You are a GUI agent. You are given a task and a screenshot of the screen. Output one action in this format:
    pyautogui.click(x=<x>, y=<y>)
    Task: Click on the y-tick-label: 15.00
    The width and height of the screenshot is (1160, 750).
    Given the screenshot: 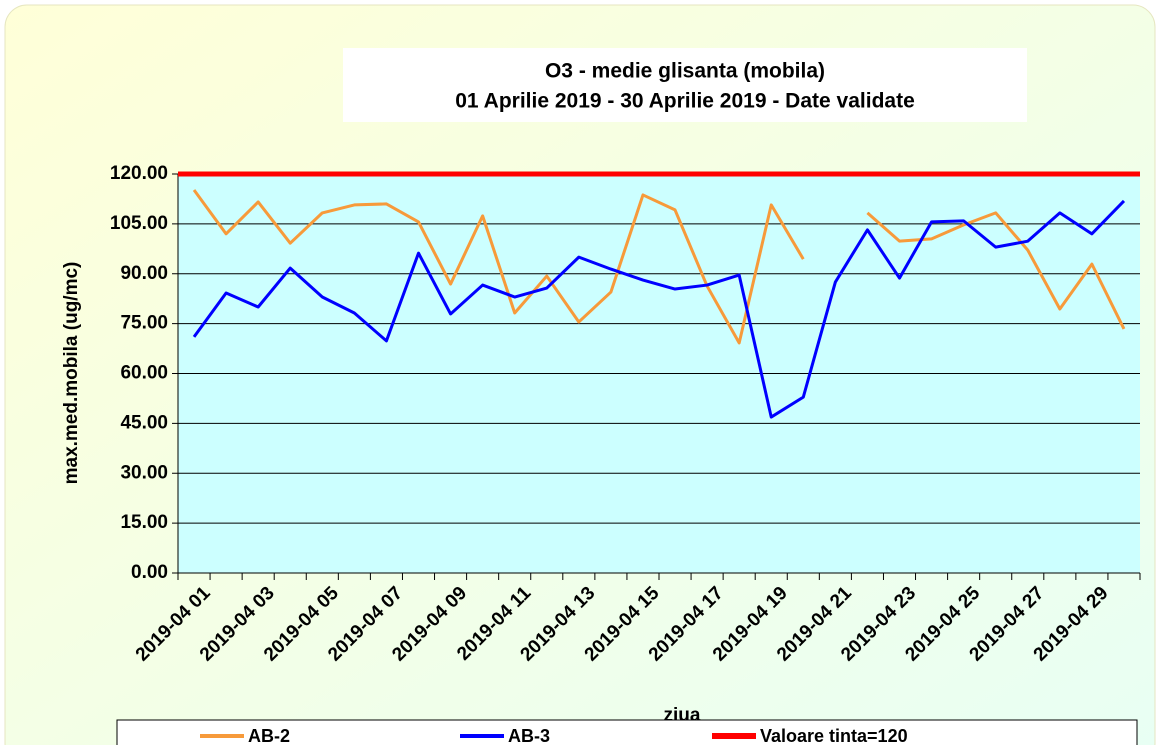 What is the action you would take?
    pyautogui.click(x=144, y=522)
    